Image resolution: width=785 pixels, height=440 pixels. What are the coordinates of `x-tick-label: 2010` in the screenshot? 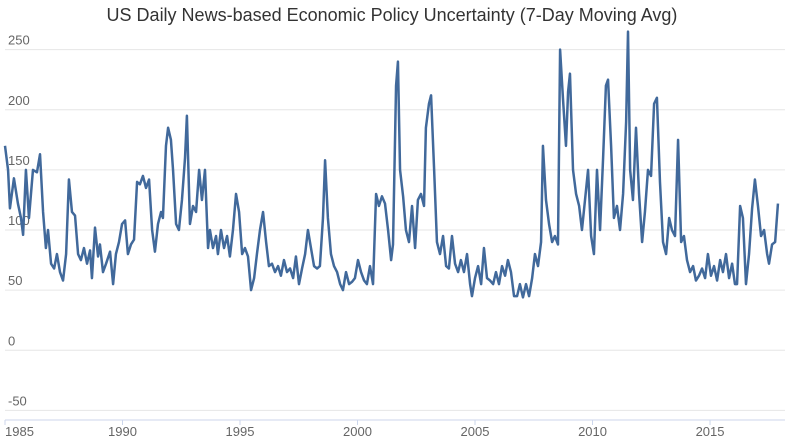 It's located at (592, 431).